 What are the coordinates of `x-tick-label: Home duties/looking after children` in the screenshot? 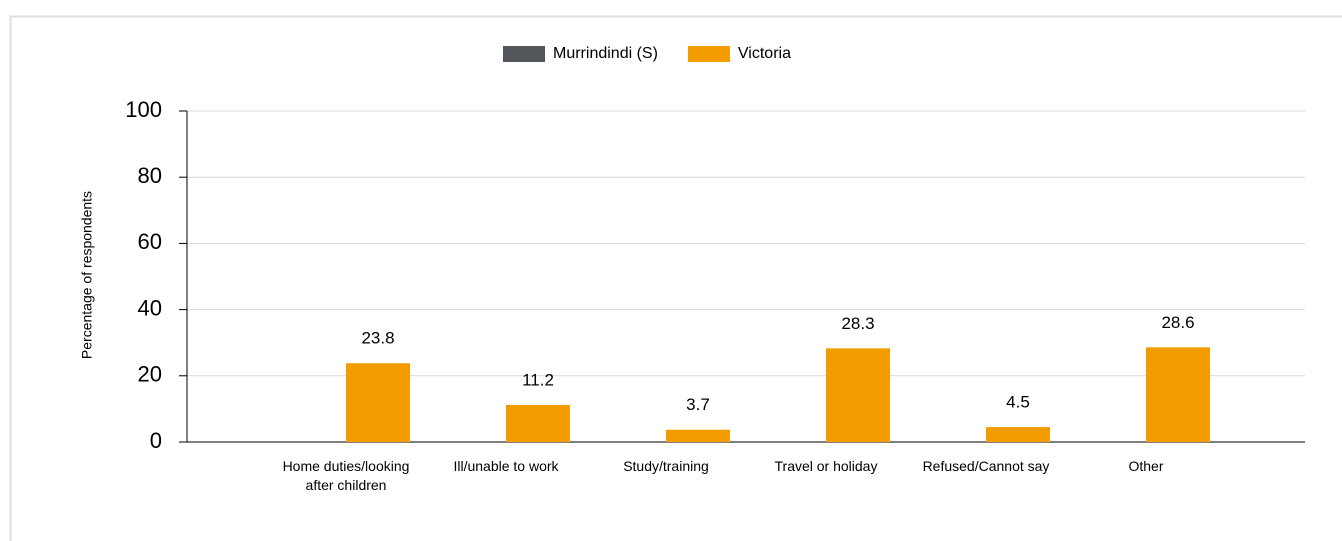 It's located at (346, 475).